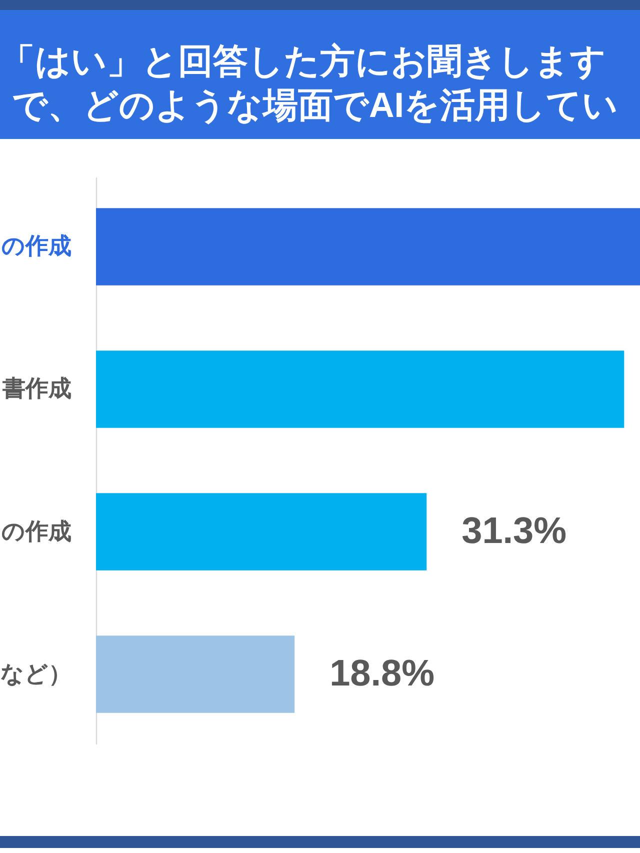 The image size is (640, 853). What do you see at coordinates (315, 105) in the screenshot?
I see `chart-subtitle: で、どのような場面でAIを活用してい` at bounding box center [315, 105].